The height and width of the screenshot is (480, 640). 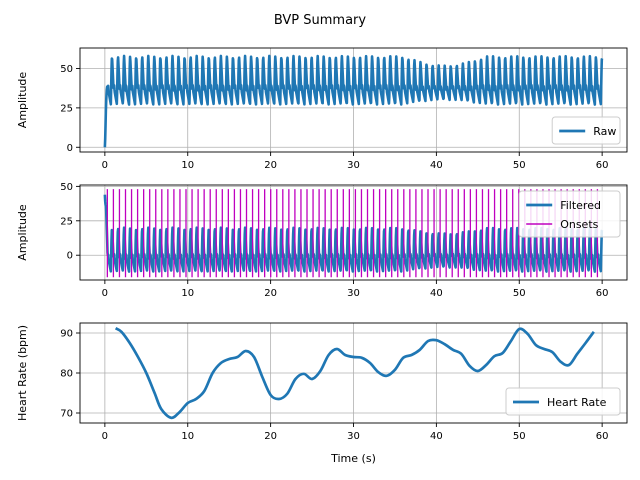 I want to click on figure-title: BVP Summary, so click(x=320, y=20).